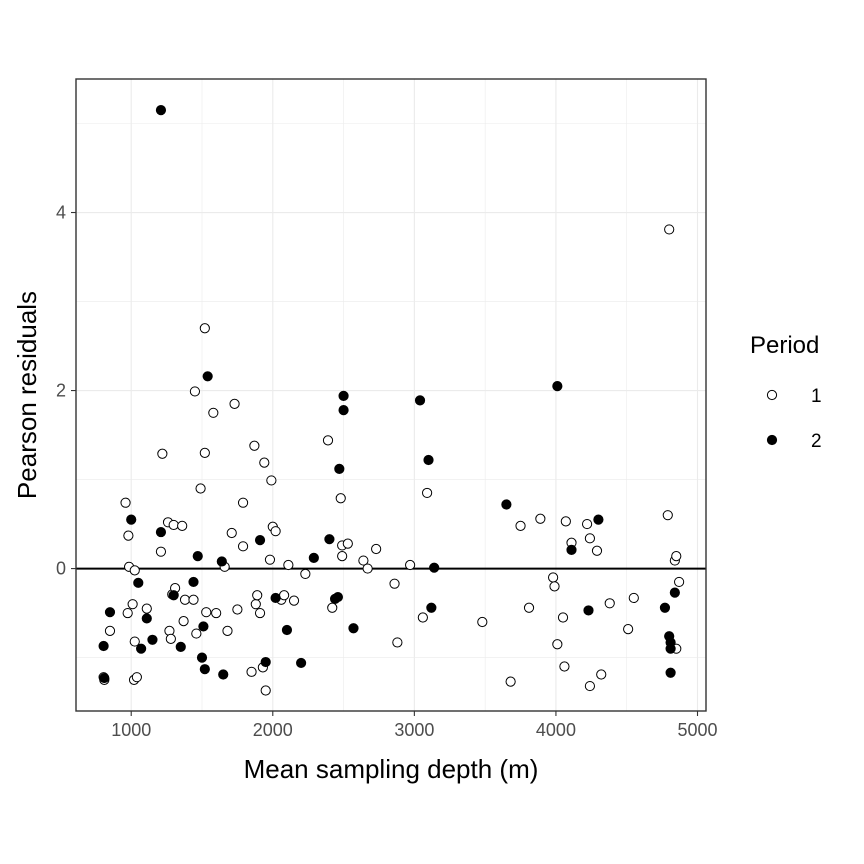  Describe the element at coordinates (27, 395) in the screenshot. I see `y-axis-title: Pearson residuals` at that location.